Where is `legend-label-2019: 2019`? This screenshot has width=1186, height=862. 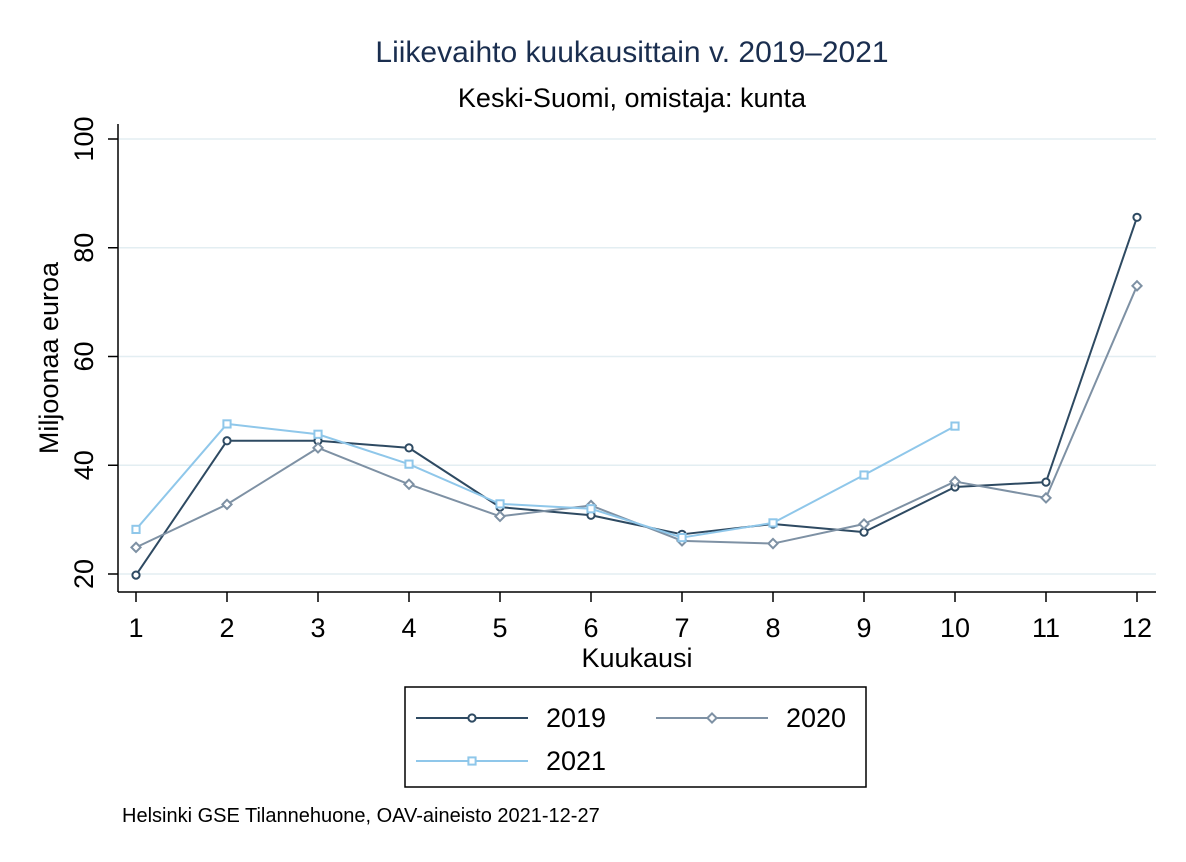
legend-label-2019: 2019 is located at coordinates (576, 718).